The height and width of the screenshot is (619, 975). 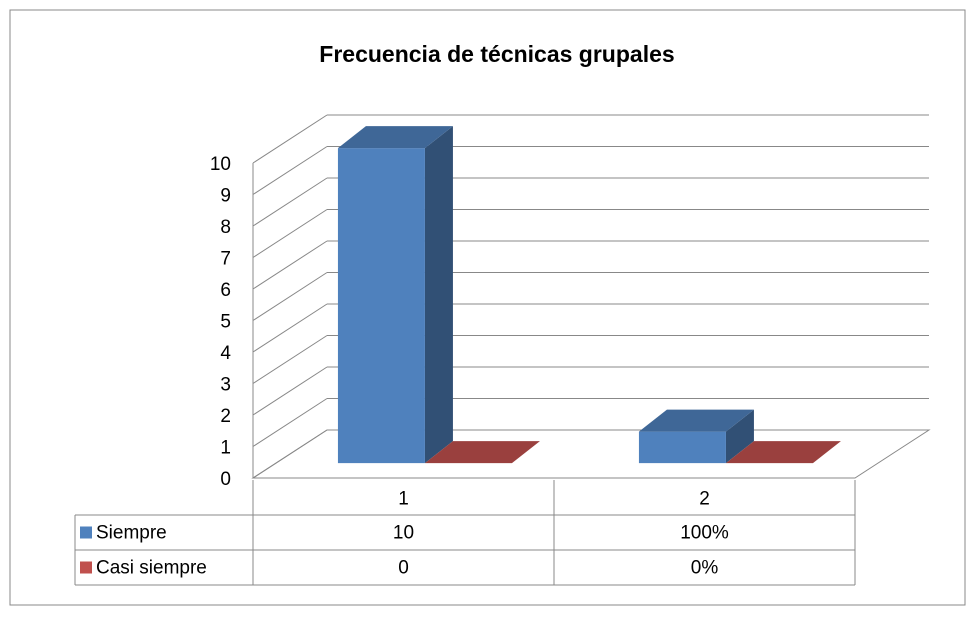 What do you see at coordinates (225, 322) in the screenshot?
I see `y-tick-label: 5` at bounding box center [225, 322].